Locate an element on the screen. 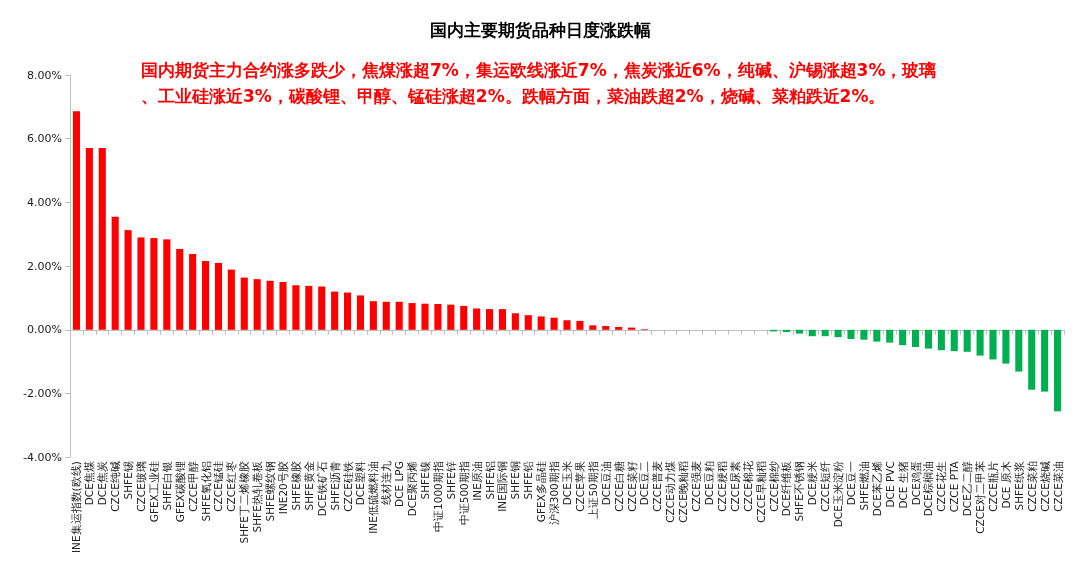  x-tick-label: 上证50期指 is located at coordinates (592, 490).